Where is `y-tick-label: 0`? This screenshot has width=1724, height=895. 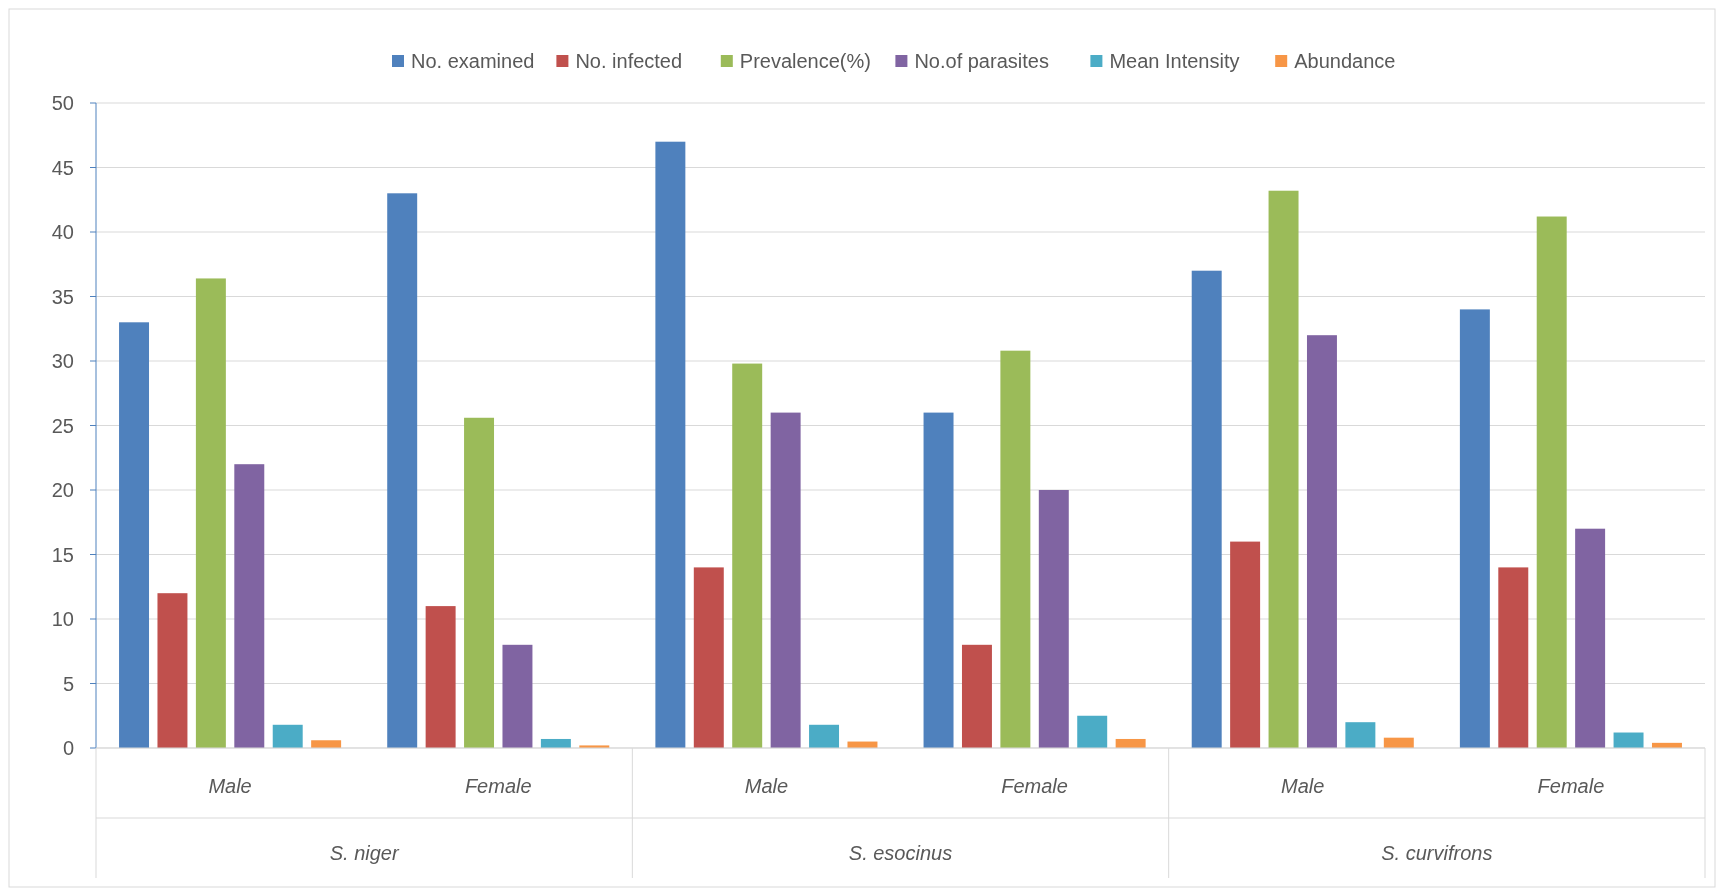 y-tick-label: 0 is located at coordinates (68, 748).